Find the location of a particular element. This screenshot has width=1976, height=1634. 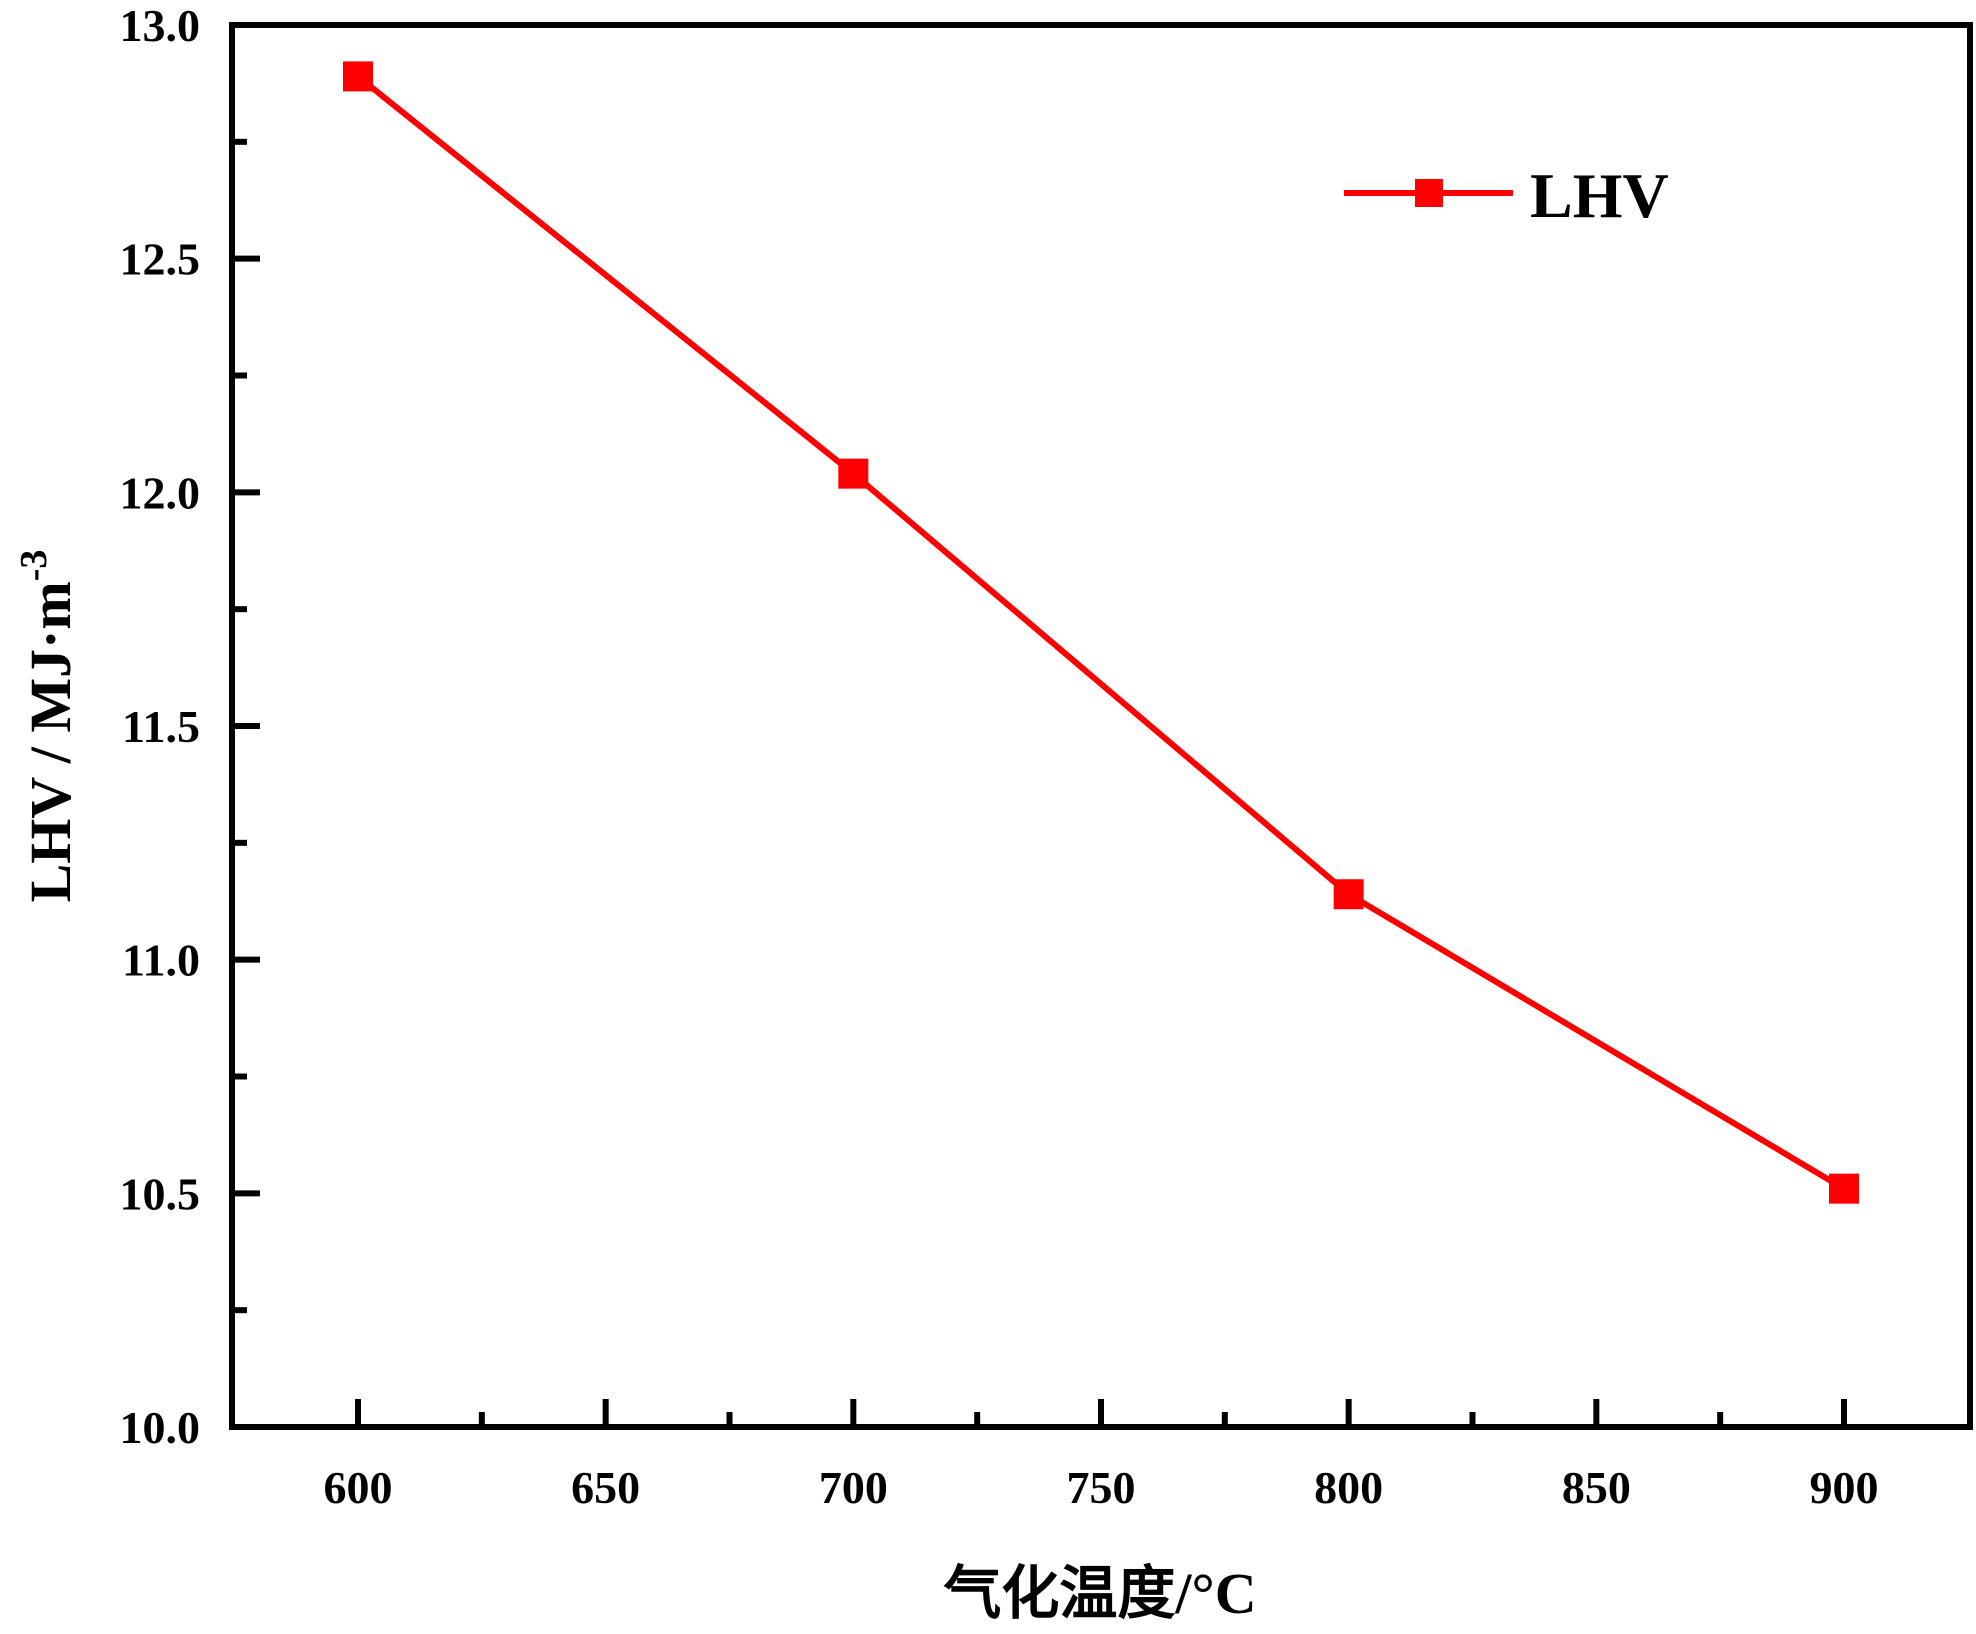

y-axis-title-superscript: -3 is located at coordinates (34, 566).